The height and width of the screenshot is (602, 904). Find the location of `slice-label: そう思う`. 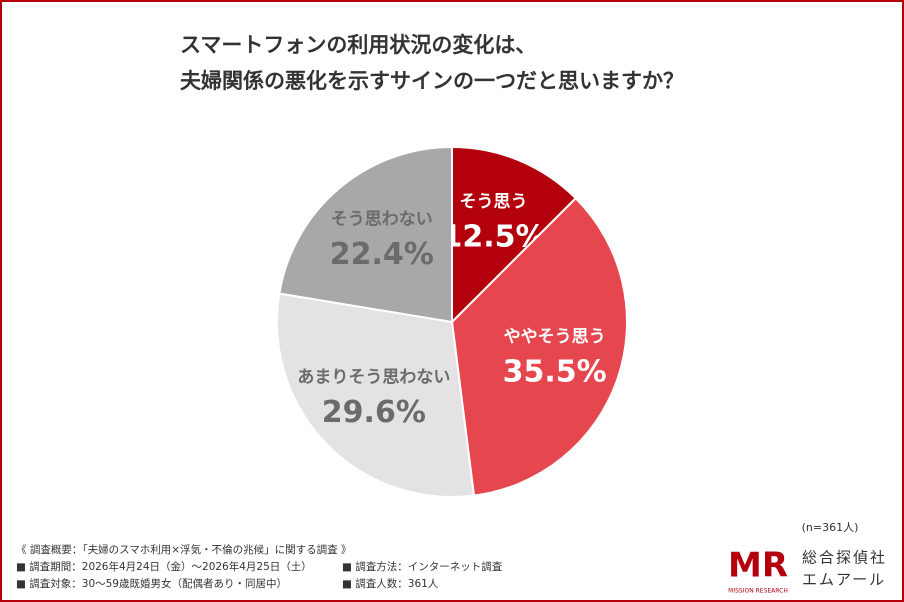

slice-label: そう思う is located at coordinates (494, 202).